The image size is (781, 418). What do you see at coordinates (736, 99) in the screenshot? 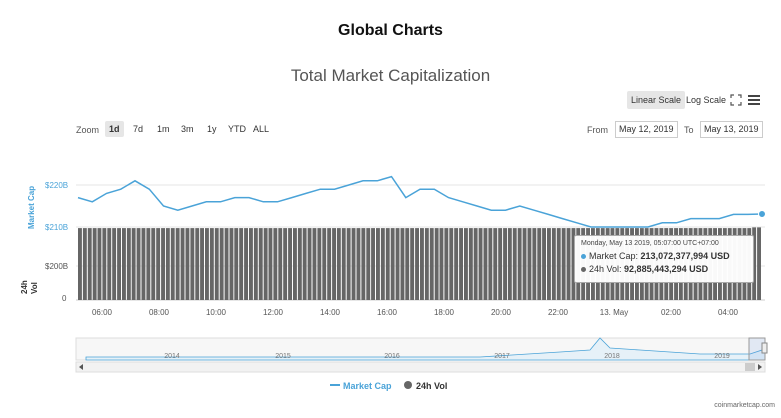
I see `fullscreen-icon` at bounding box center [736, 99].